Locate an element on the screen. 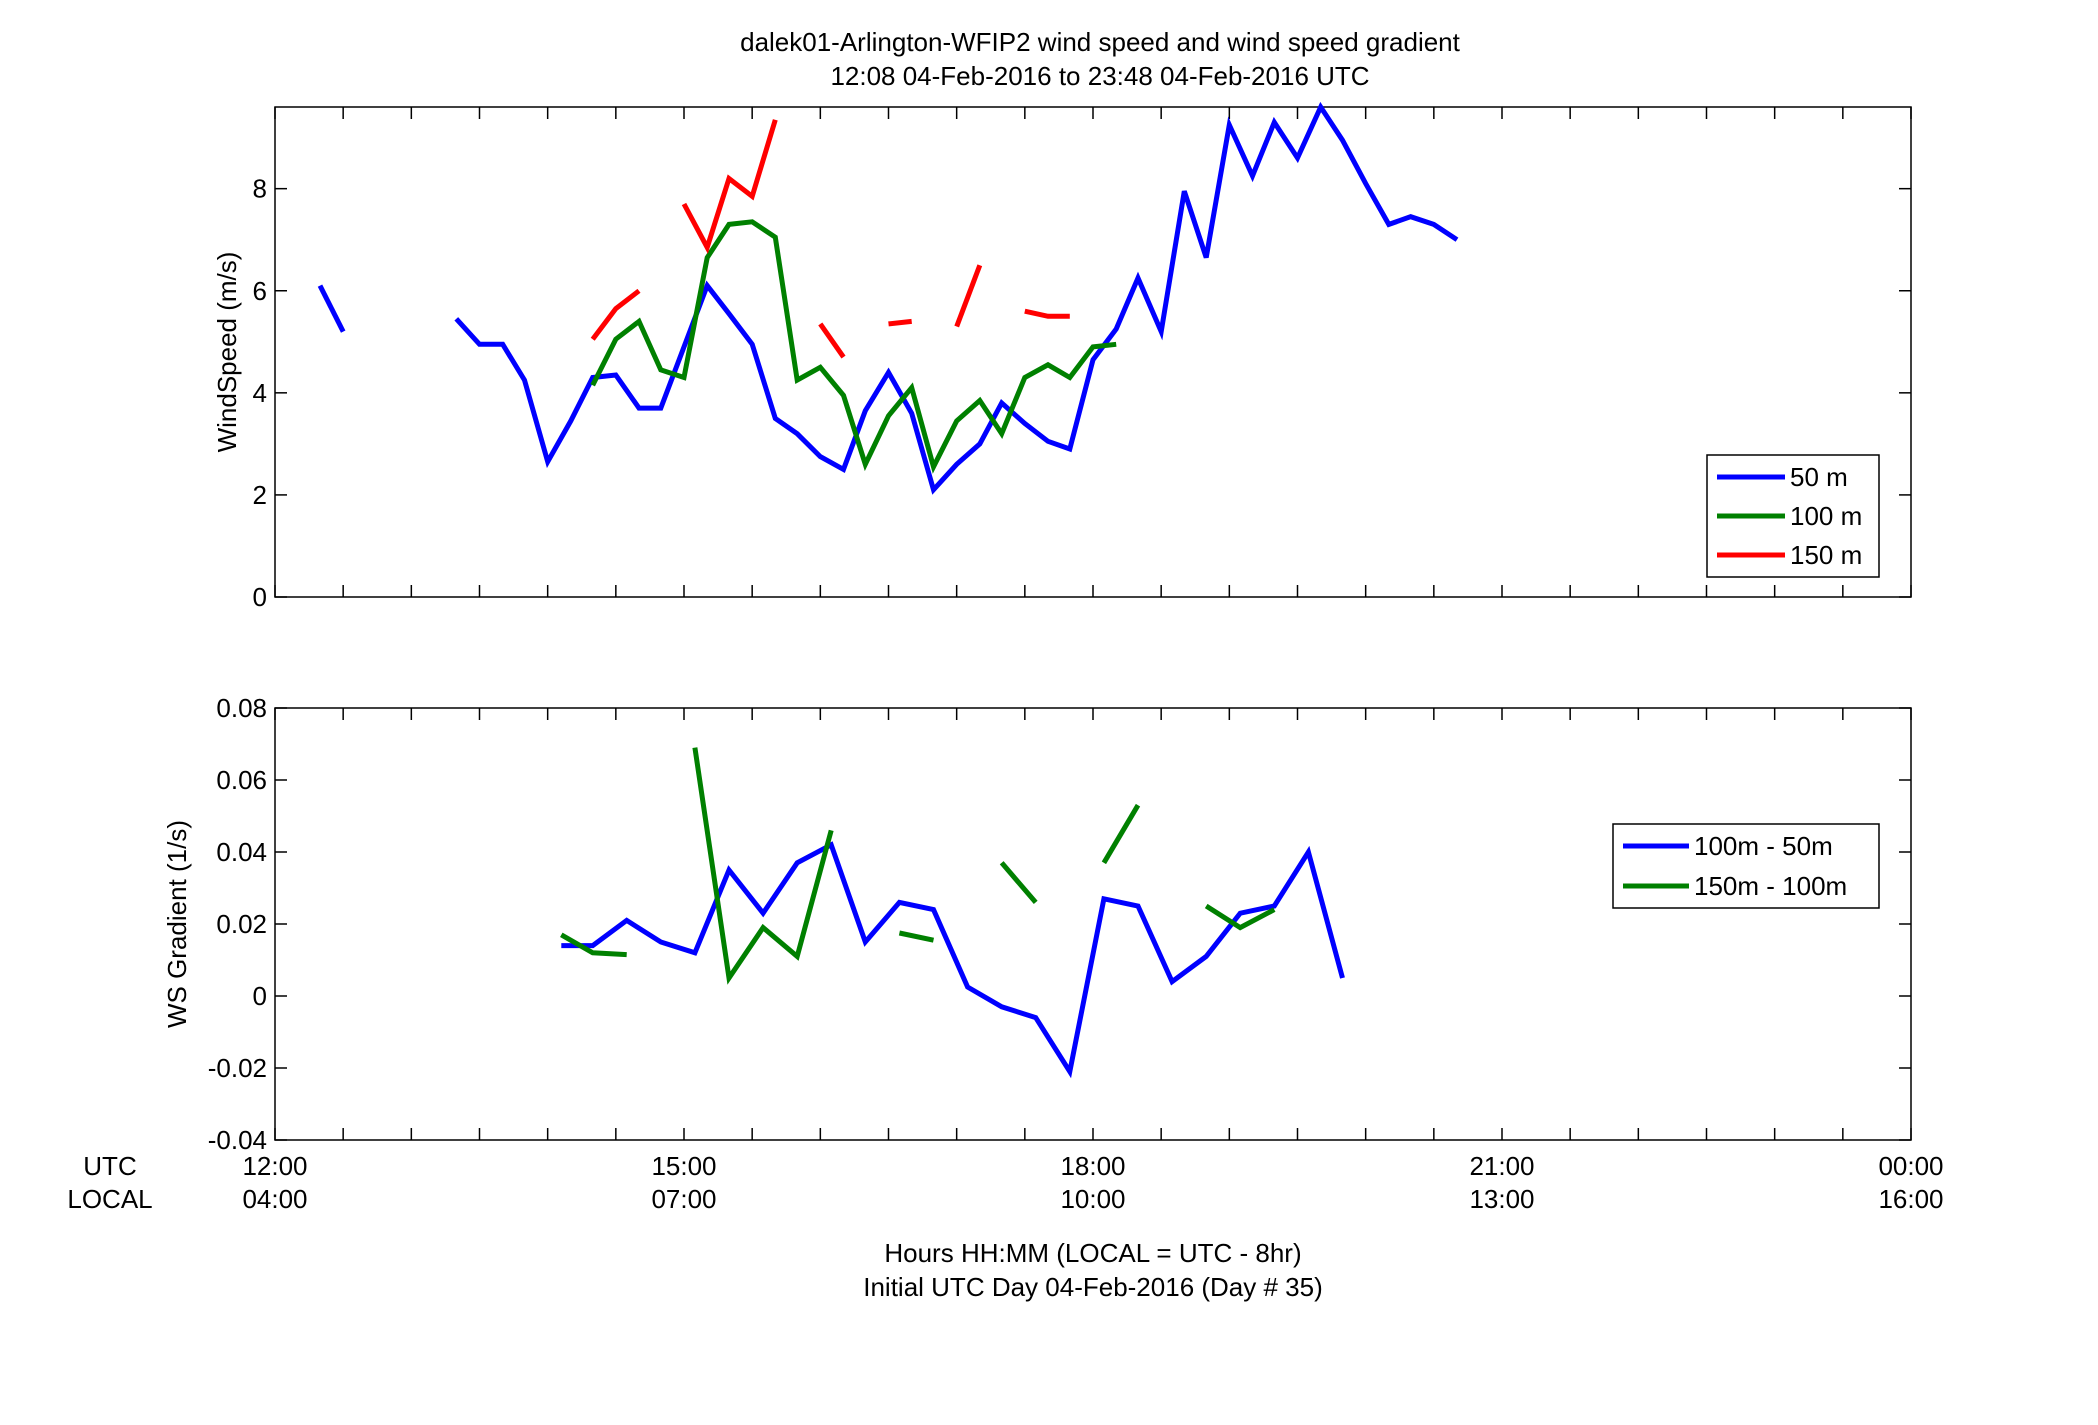  wind-speed-ytick-label: 4 is located at coordinates (260, 393).